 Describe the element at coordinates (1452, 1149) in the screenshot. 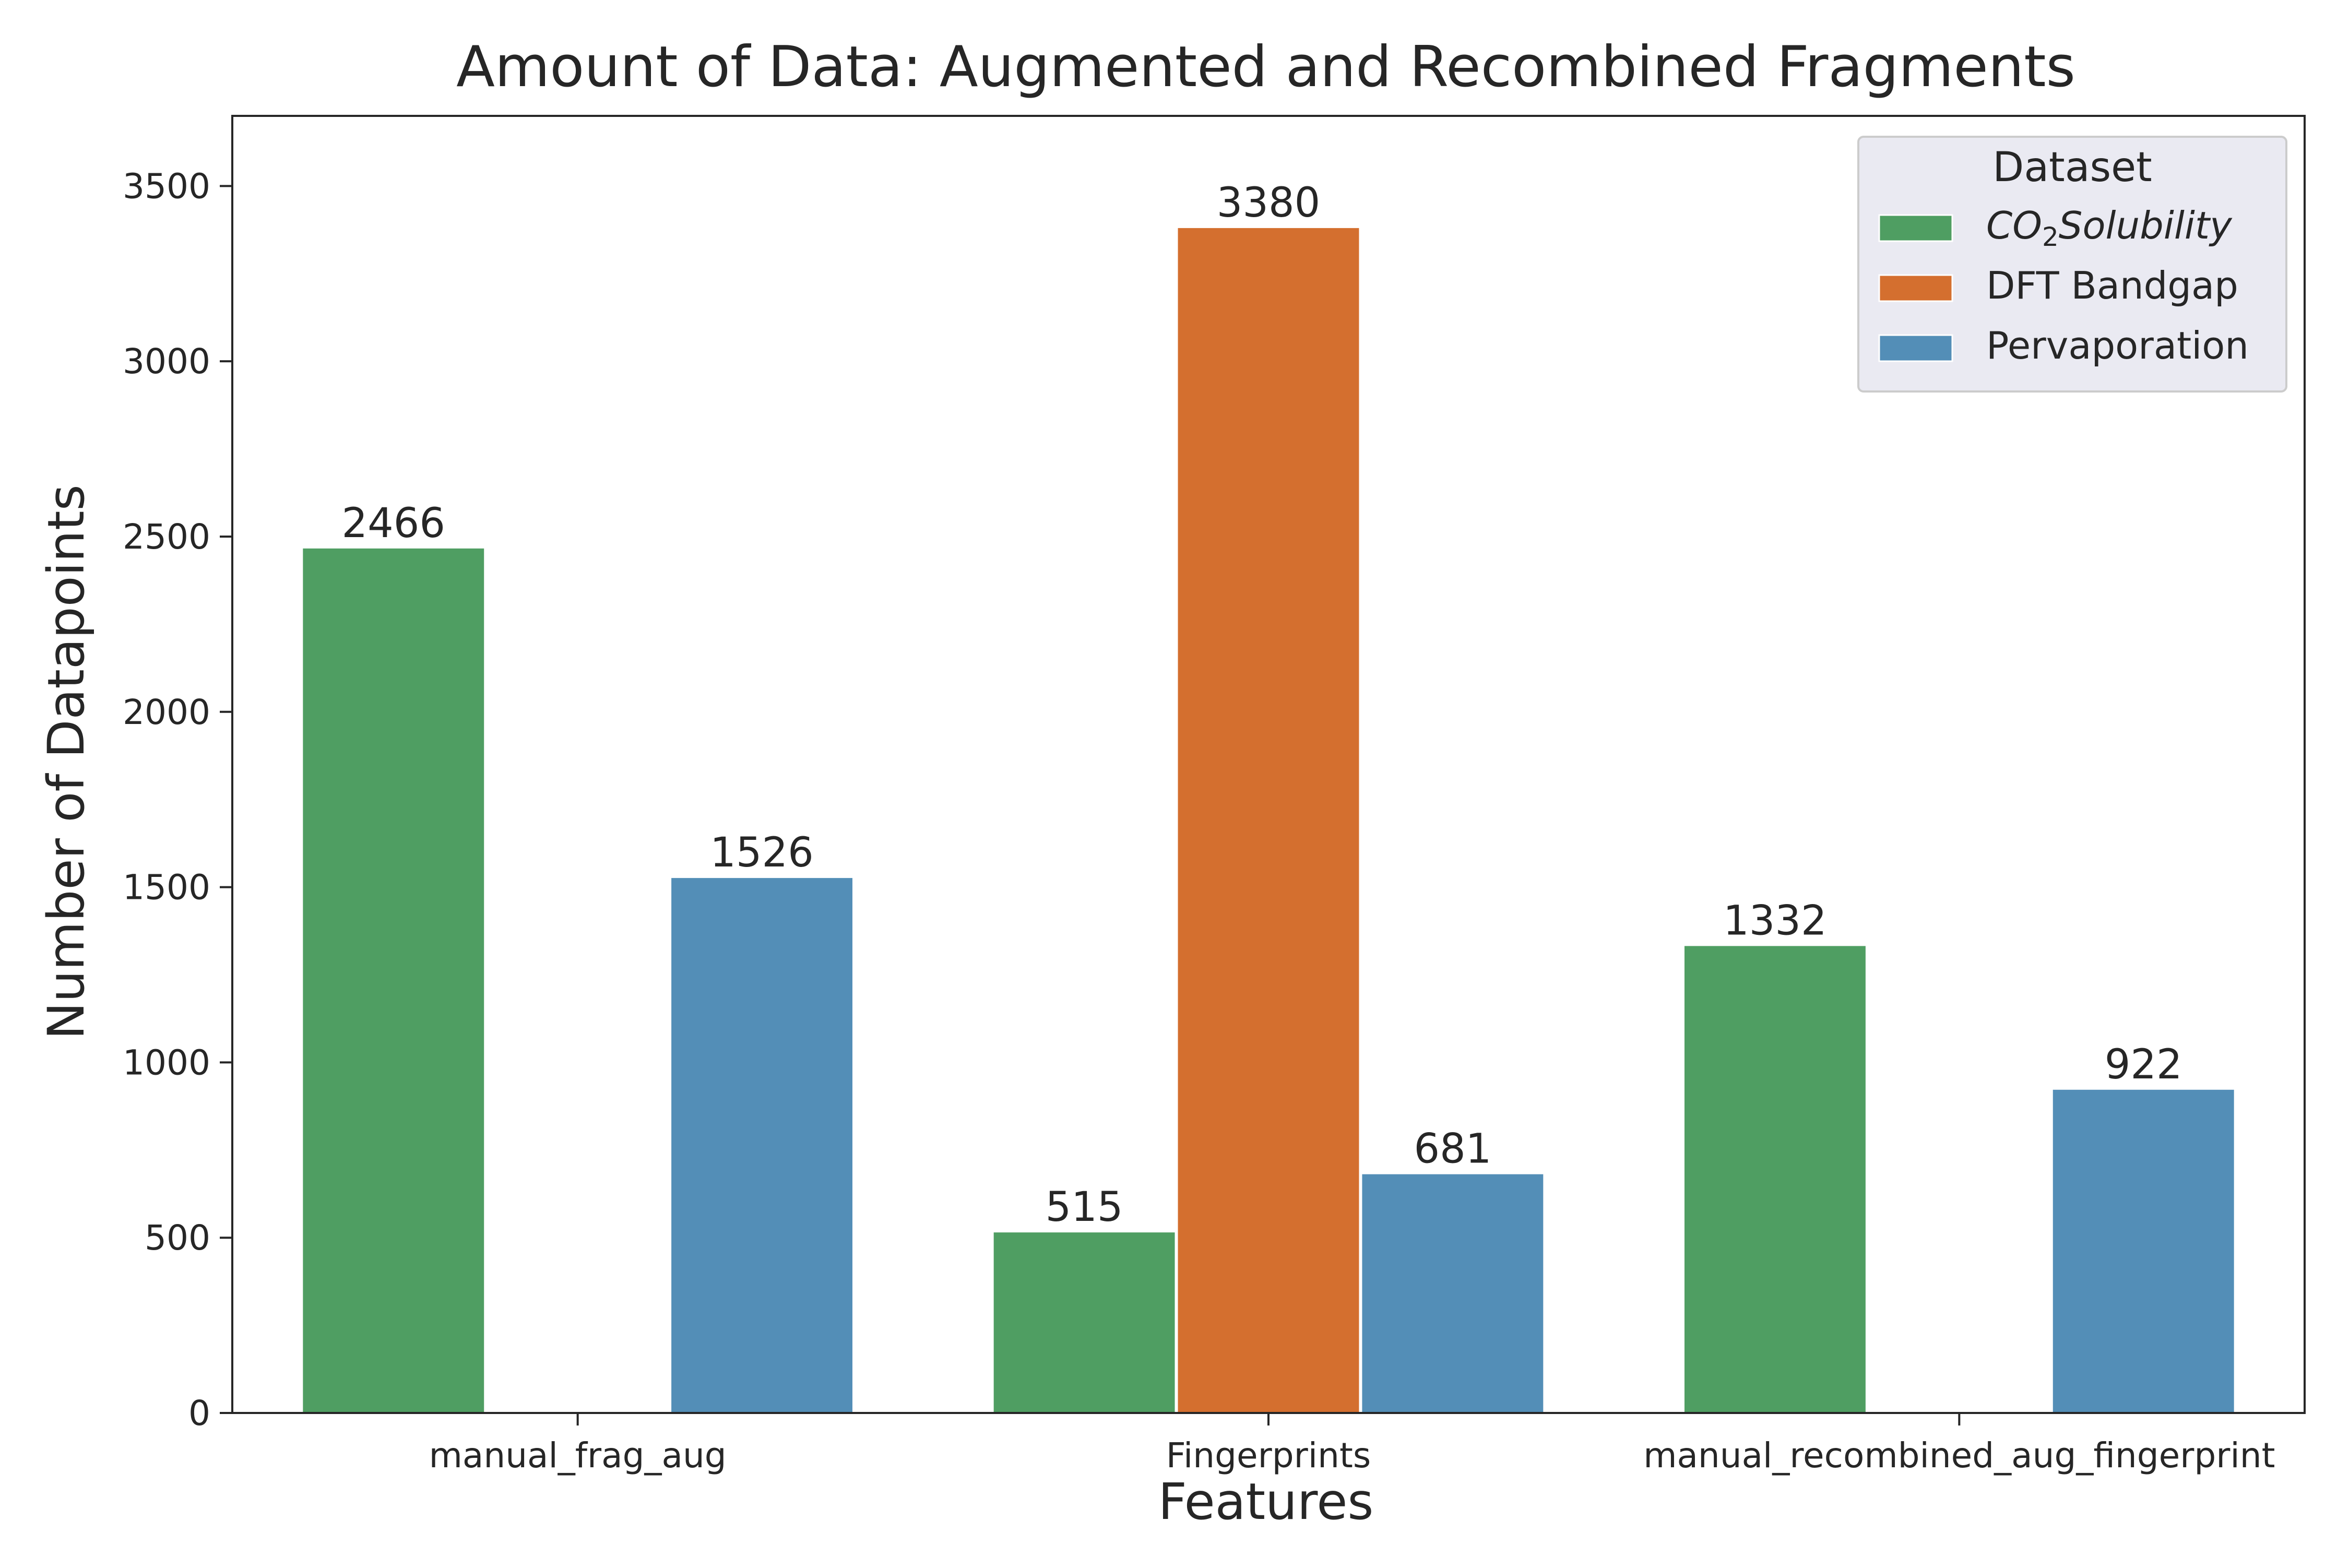

I see `data-label: 681` at that location.